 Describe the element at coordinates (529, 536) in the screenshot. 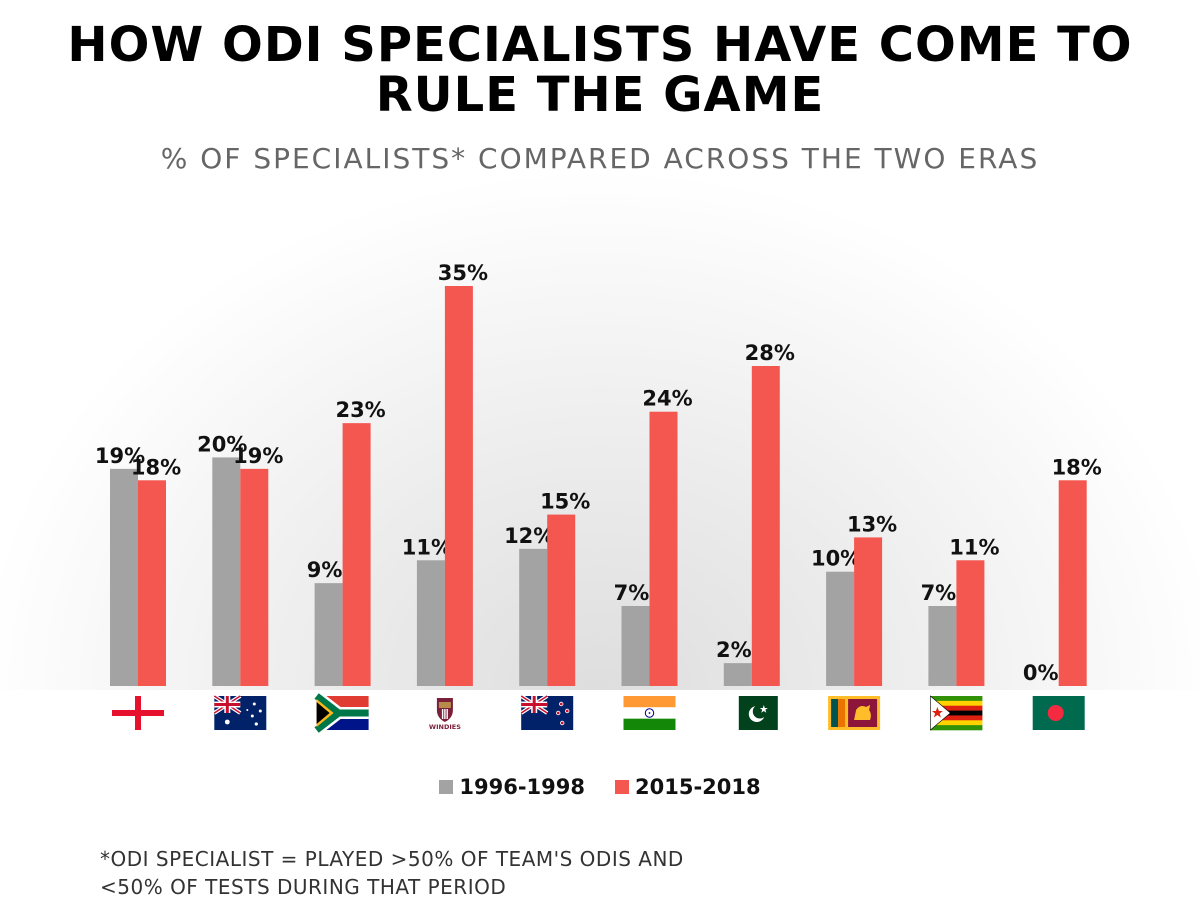

I see `data-label-1-new-zealand-flag: 12%` at that location.